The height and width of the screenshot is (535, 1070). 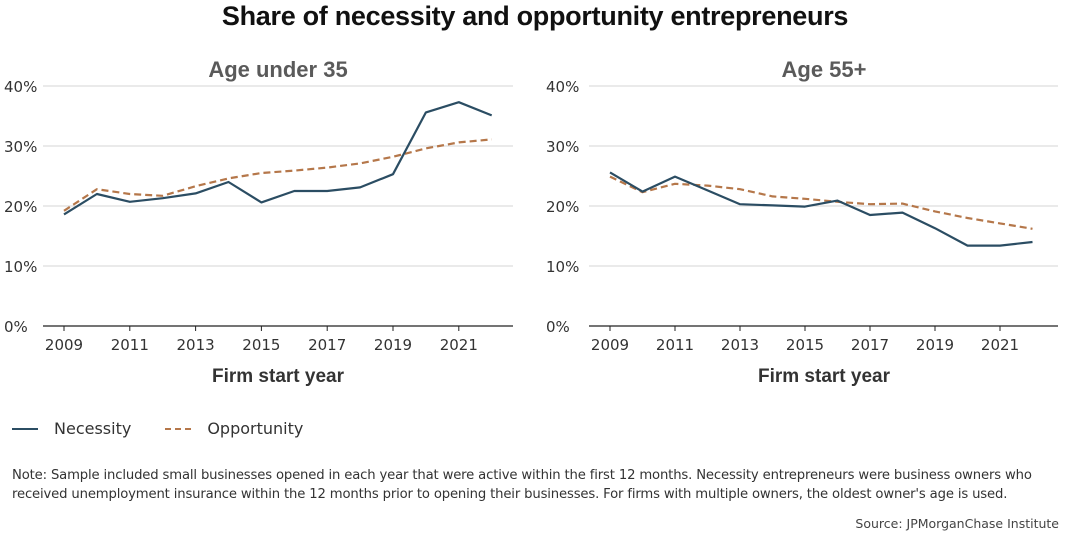 I want to click on legend-item-necessity: Necessity, so click(x=71, y=428).